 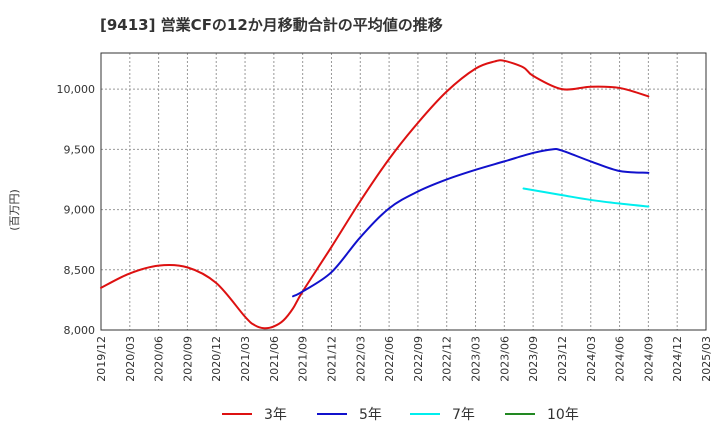 I want to click on x-tick-label: 2024/06, so click(x=620, y=359).